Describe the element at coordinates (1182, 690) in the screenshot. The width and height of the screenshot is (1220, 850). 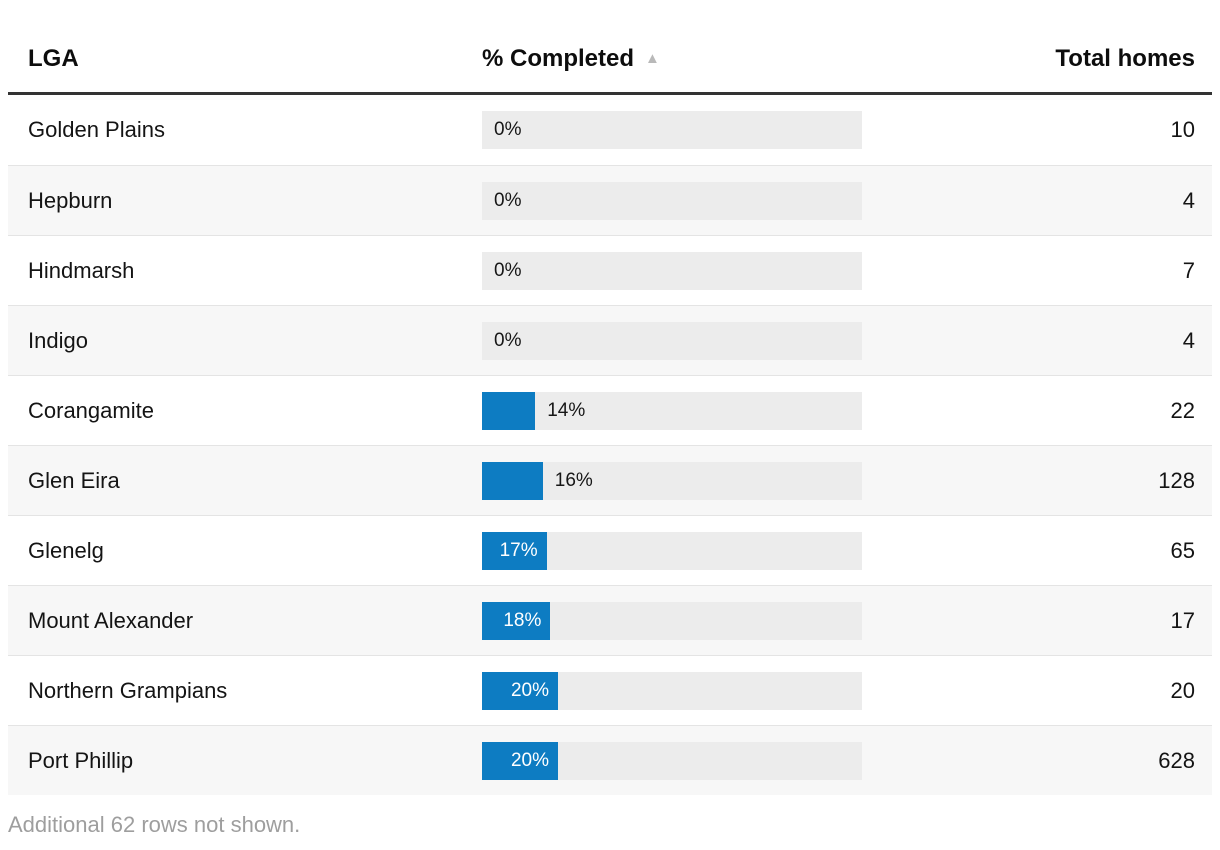
I see `total-homes-cell: 20` at that location.